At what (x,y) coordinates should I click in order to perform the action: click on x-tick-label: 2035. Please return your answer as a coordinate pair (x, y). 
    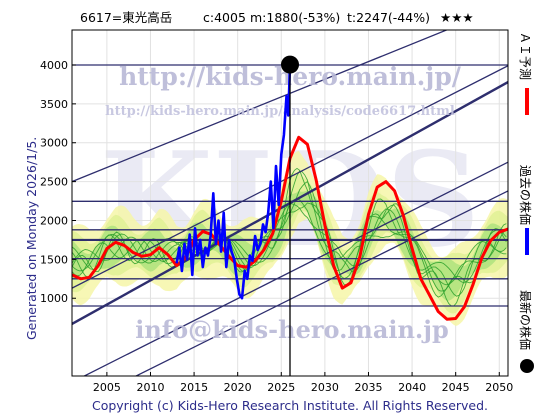
    Looking at the image, I should click on (368, 387).